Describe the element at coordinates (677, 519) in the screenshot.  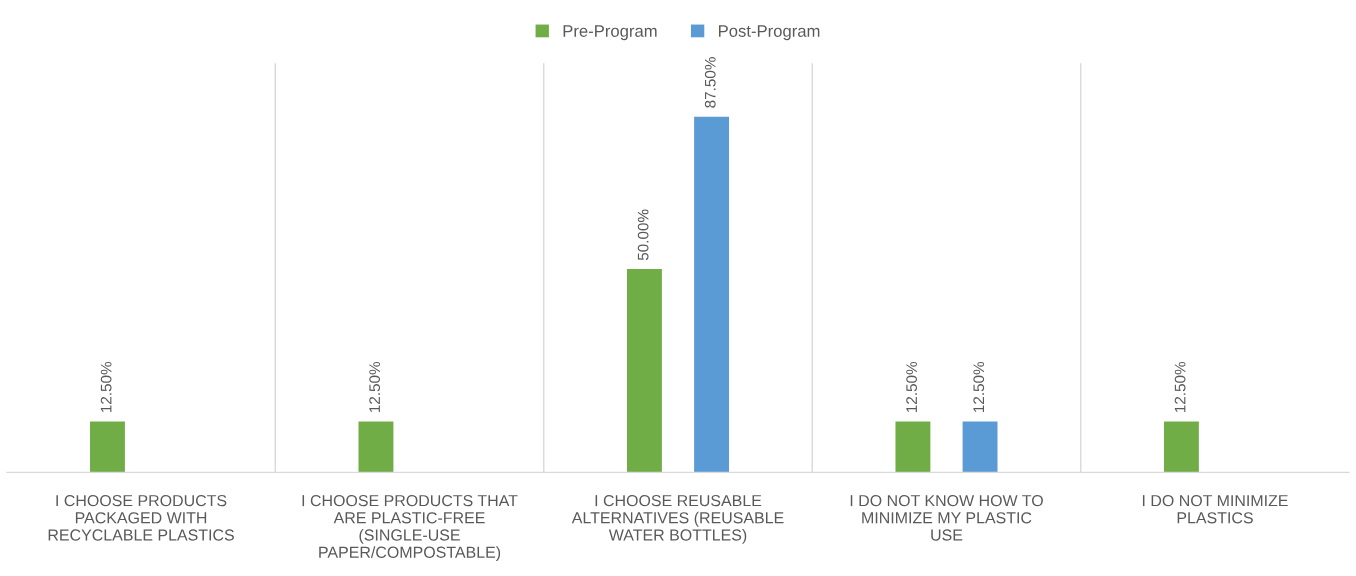
I see `x-tick-label: I CHOOSE REUSABLE ALTERNATIVES (REUSABLE WATER BOTTLES)` at that location.